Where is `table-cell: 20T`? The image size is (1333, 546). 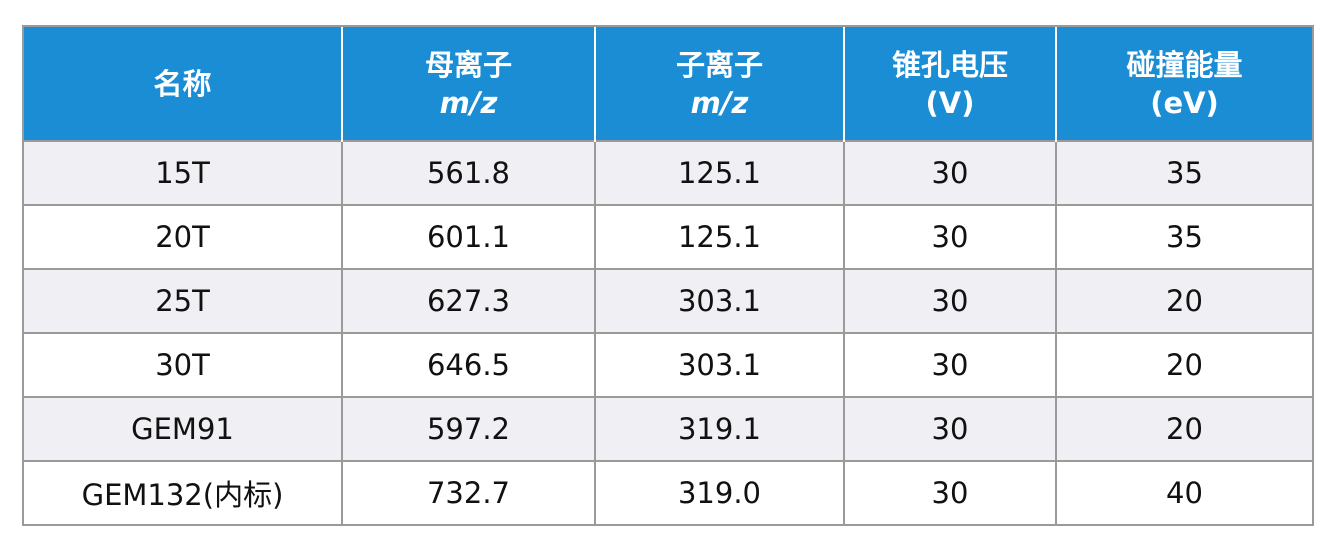
table-cell: 20T is located at coordinates (182, 237).